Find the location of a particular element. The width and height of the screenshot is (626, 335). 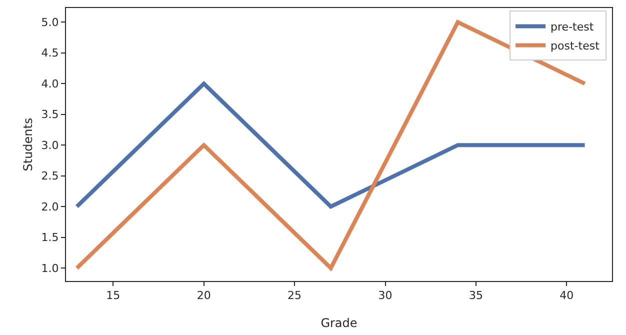

y-tick-label: 1.0 is located at coordinates (50, 268).